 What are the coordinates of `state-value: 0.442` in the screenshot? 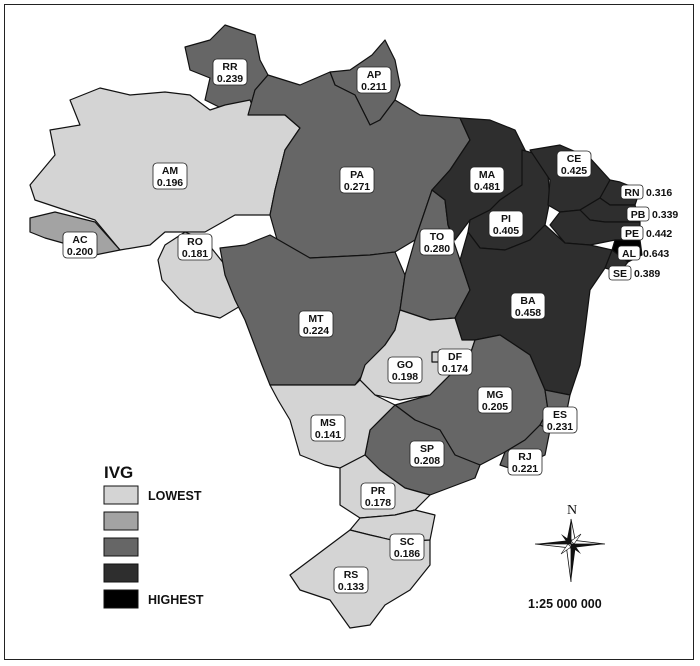 It's located at (659, 234).